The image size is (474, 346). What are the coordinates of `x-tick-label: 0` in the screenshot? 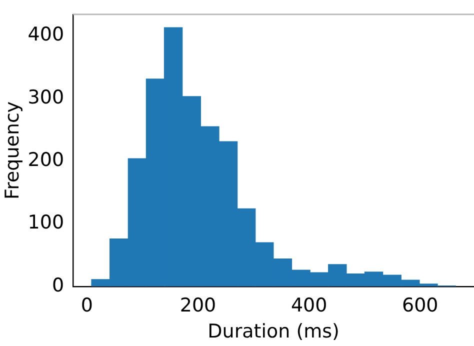 It's located at (86, 305).